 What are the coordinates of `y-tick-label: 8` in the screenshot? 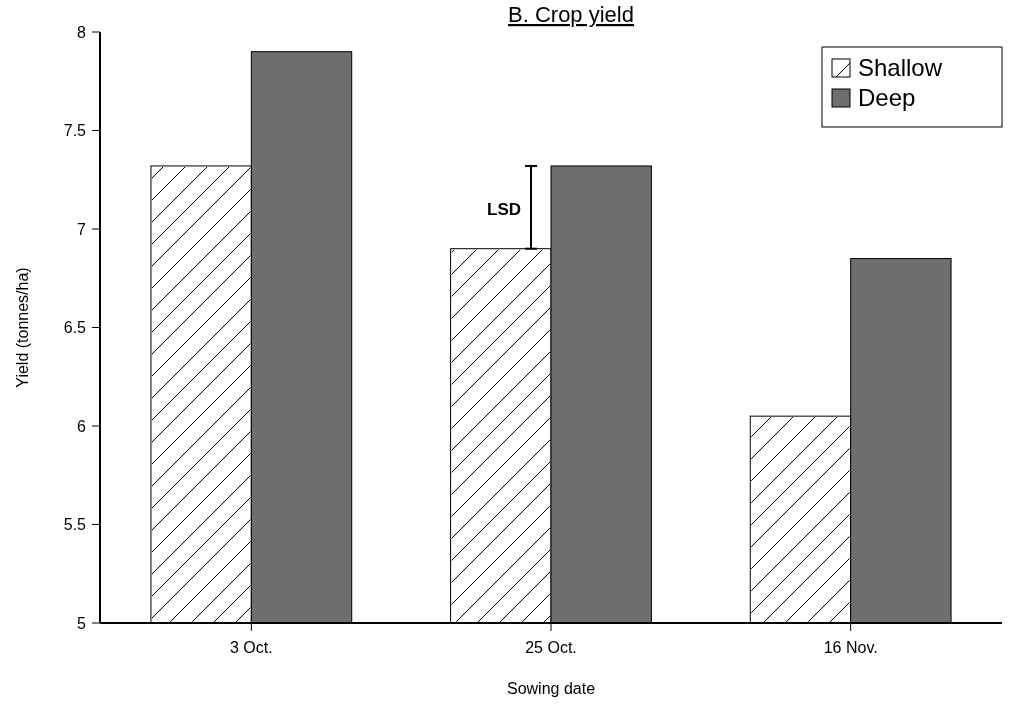 It's located at (82, 32).